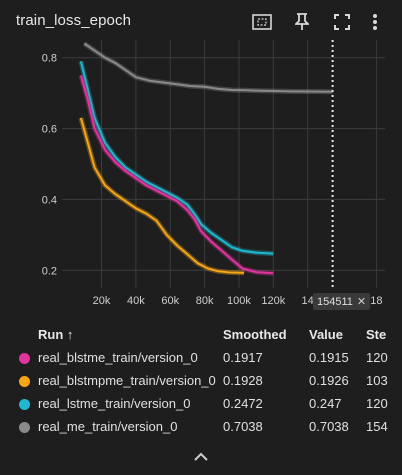 This screenshot has width=402, height=475. I want to click on chart-toolbar, so click(315, 22).